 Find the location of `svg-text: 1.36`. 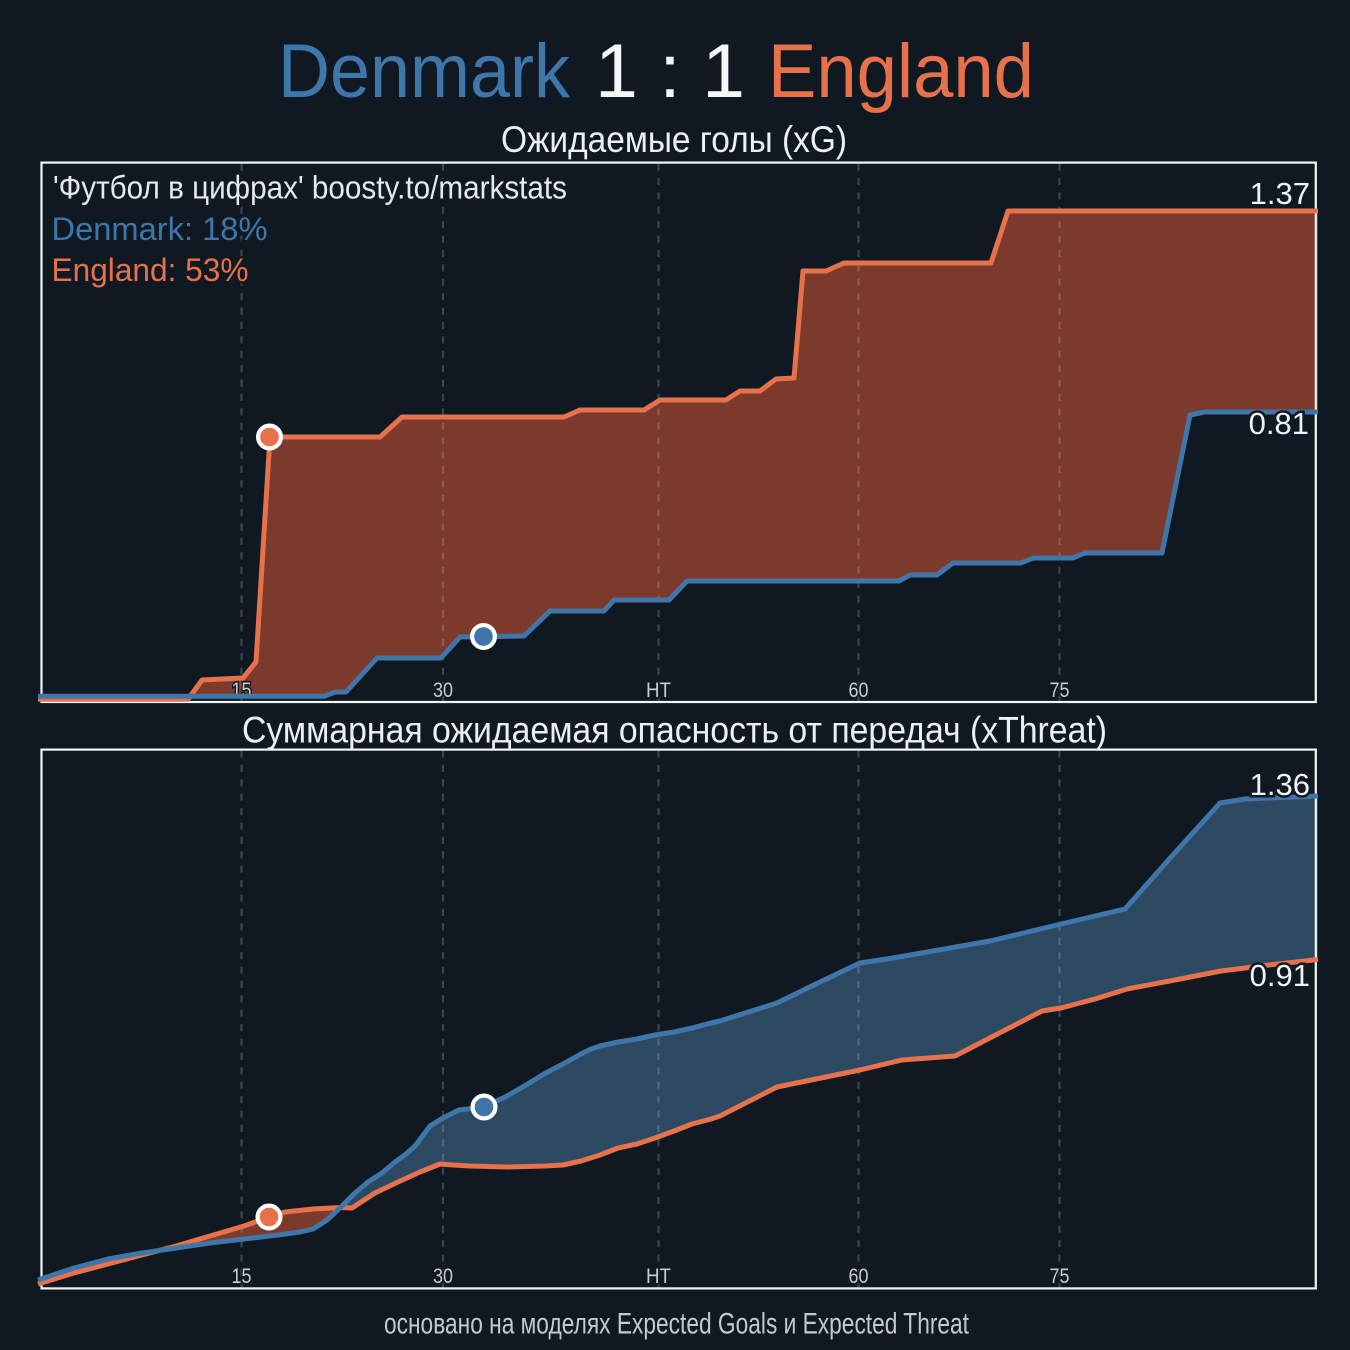

svg-text: 1.36 is located at coordinates (1280, 784).